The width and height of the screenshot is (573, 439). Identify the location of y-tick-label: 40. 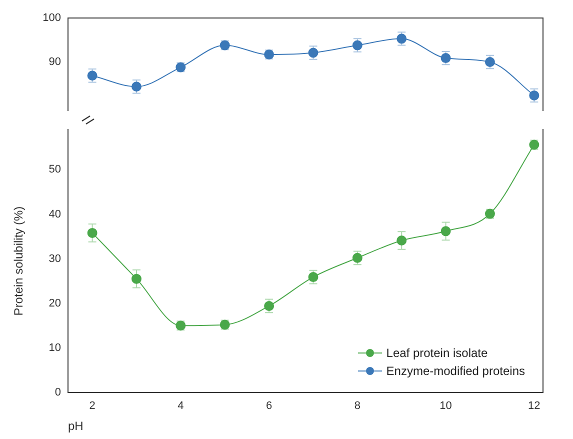
(54, 214).